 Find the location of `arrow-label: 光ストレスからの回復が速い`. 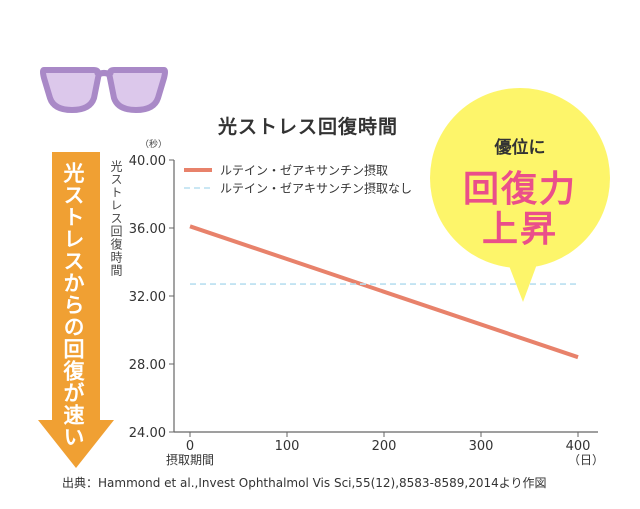

arrow-label: 光ストレスからの回復が速い is located at coordinates (73, 305).